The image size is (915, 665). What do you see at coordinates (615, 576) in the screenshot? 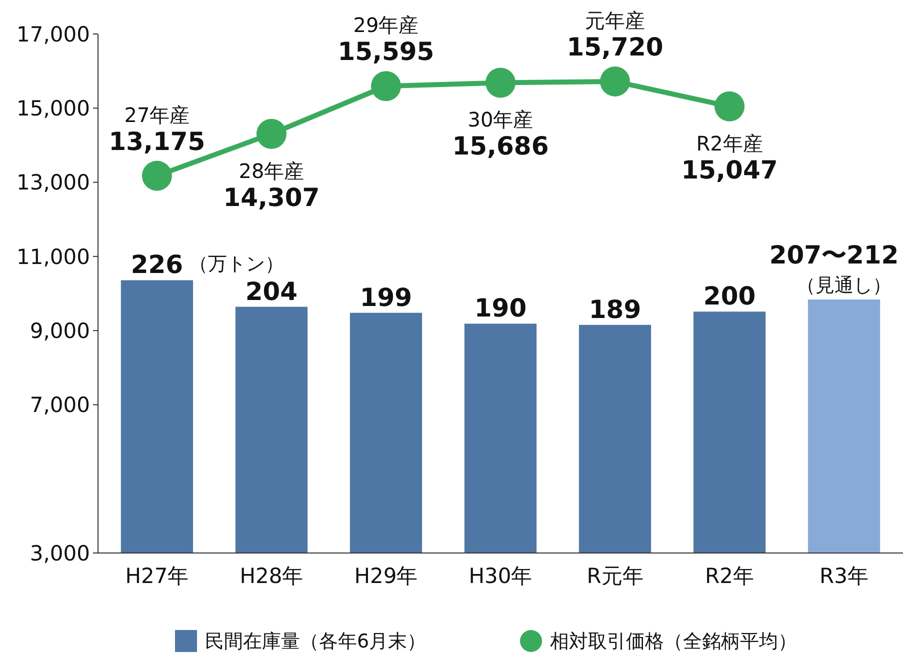
I see `x-tick-label: R元年` at bounding box center [615, 576].